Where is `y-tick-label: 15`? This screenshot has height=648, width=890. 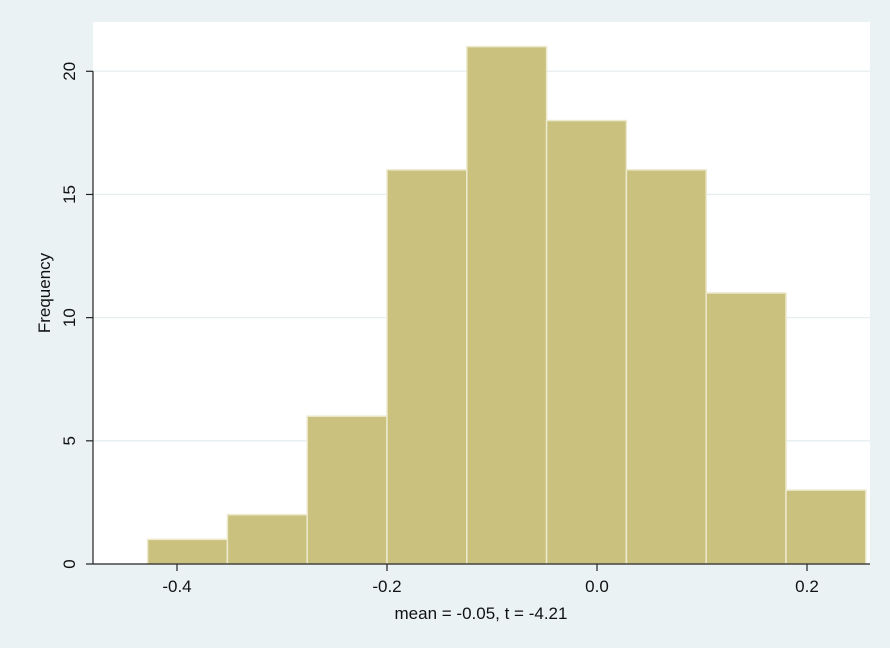
y-tick-label: 15 is located at coordinates (69, 194).